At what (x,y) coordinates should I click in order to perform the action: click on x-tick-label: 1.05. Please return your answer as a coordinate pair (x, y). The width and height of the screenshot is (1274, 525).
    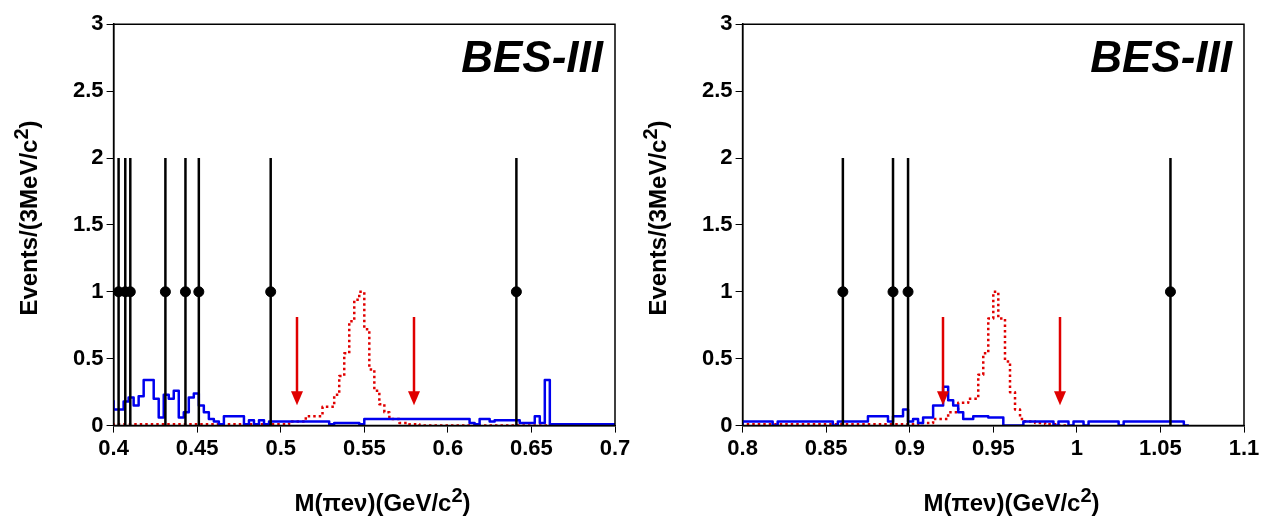
    Looking at the image, I should click on (1160, 447).